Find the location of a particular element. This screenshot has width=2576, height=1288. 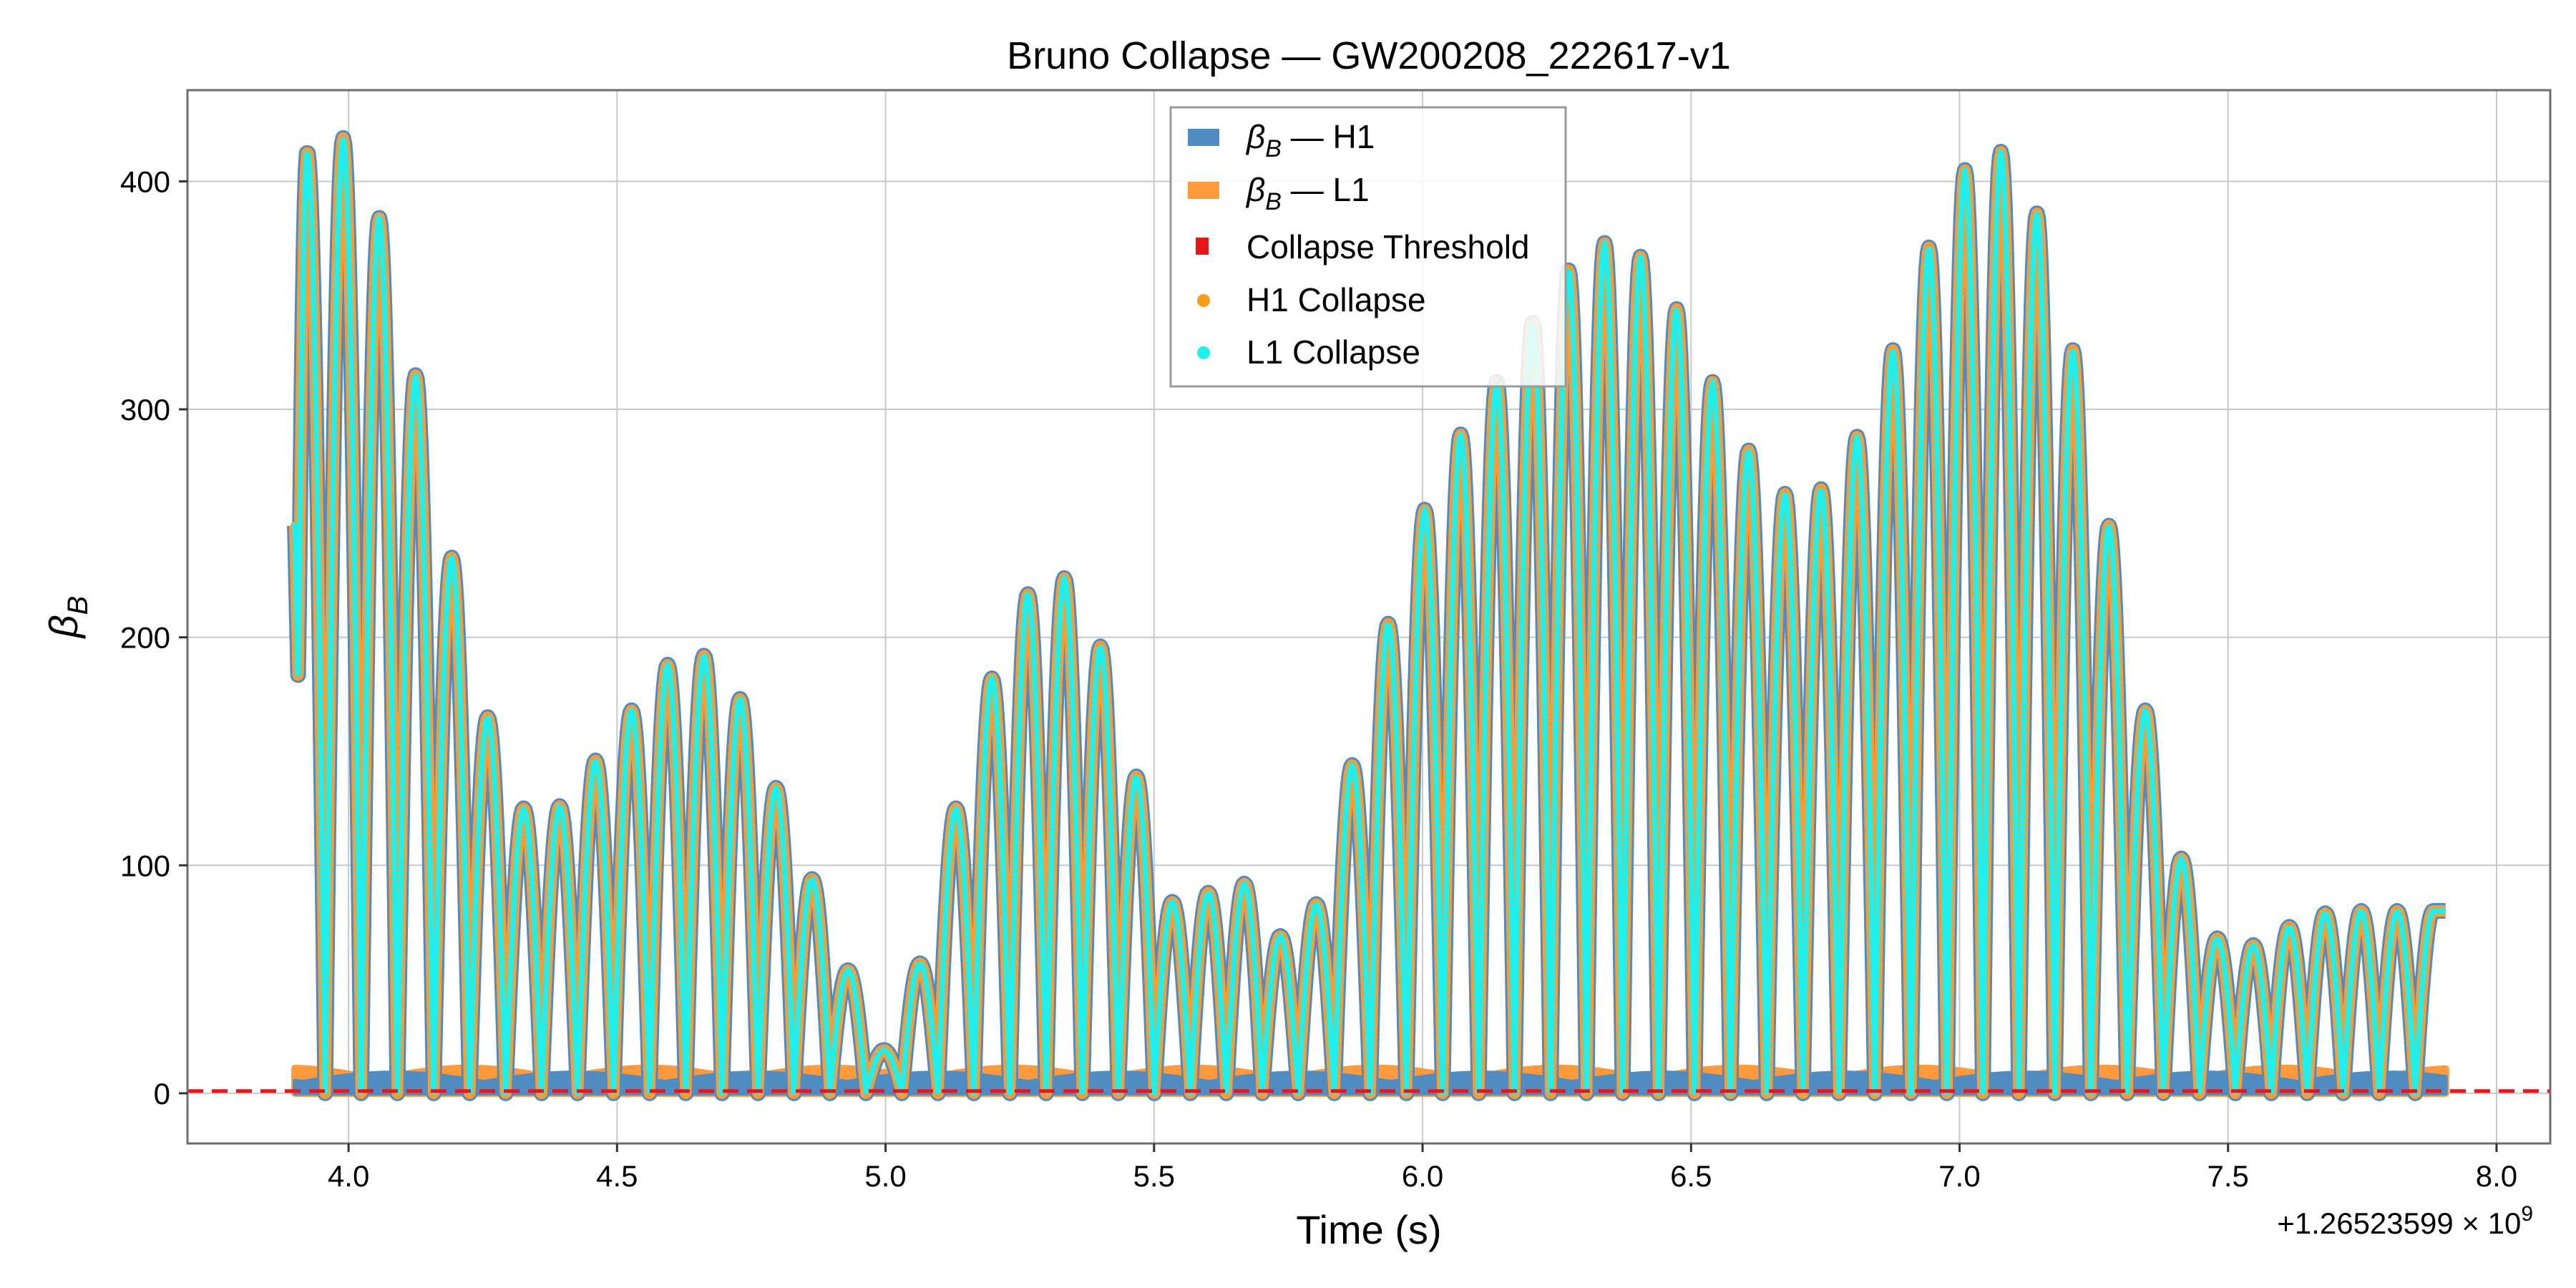

y-tick-label: 0 is located at coordinates (162, 1094).